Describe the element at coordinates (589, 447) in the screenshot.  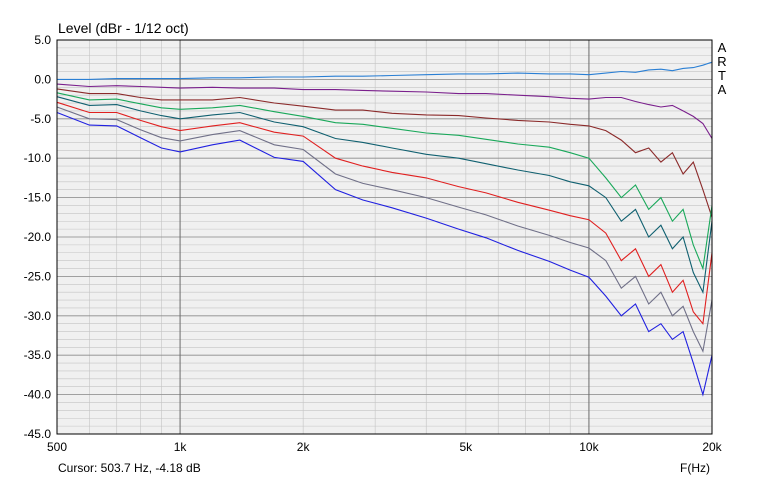
I see `x-tick-label: 10k` at that location.